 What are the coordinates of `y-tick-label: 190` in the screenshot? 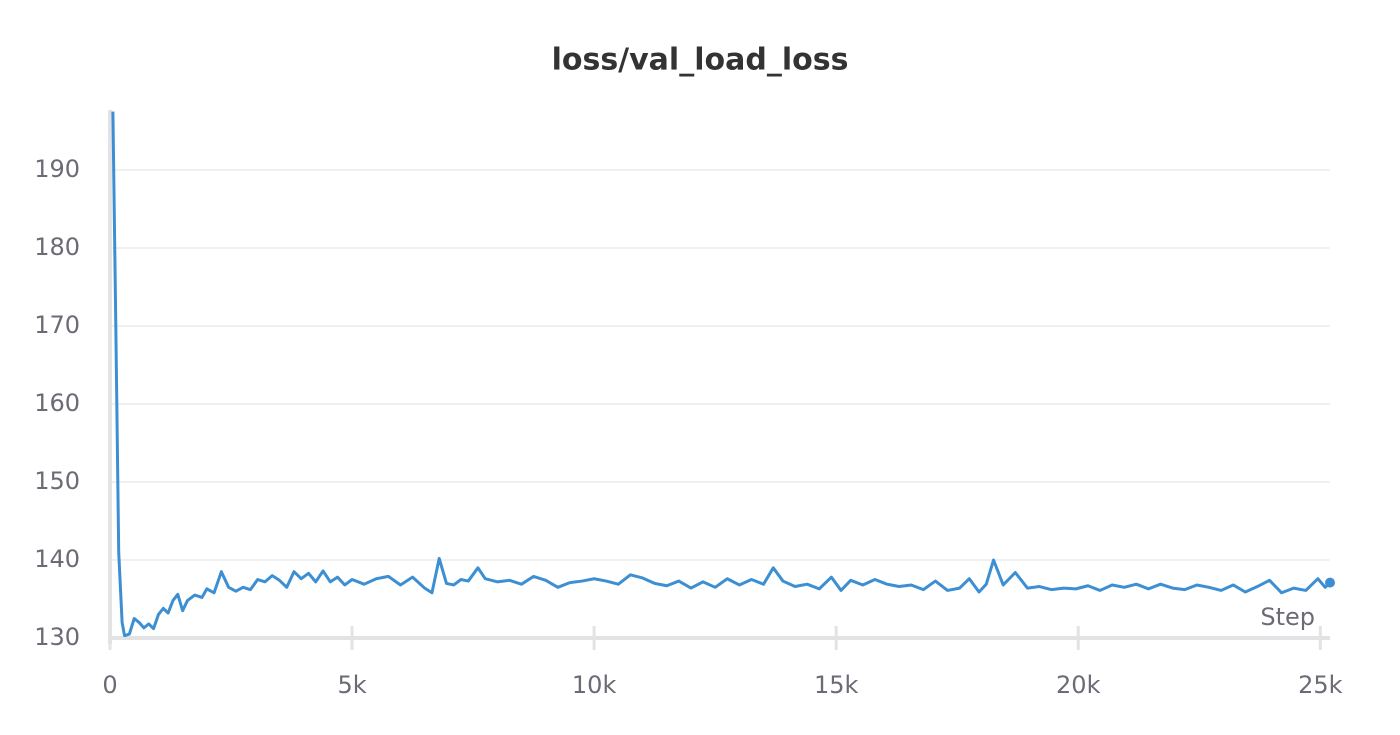 It's located at (57, 169).